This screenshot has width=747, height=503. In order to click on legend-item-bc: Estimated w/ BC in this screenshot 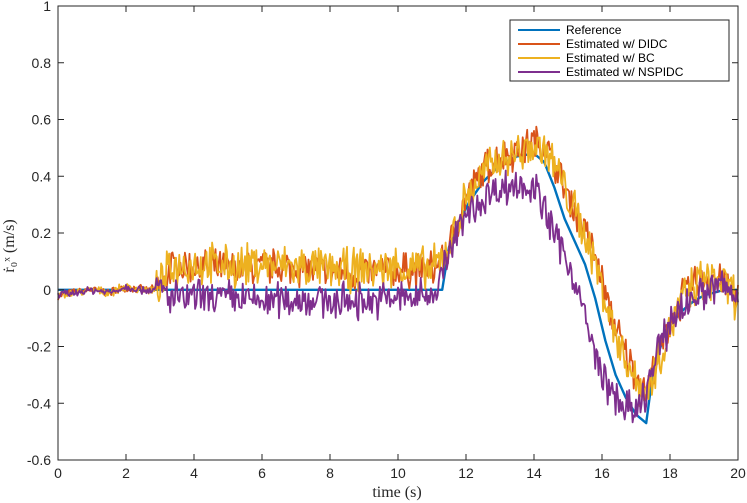, I will do `click(586, 58)`.